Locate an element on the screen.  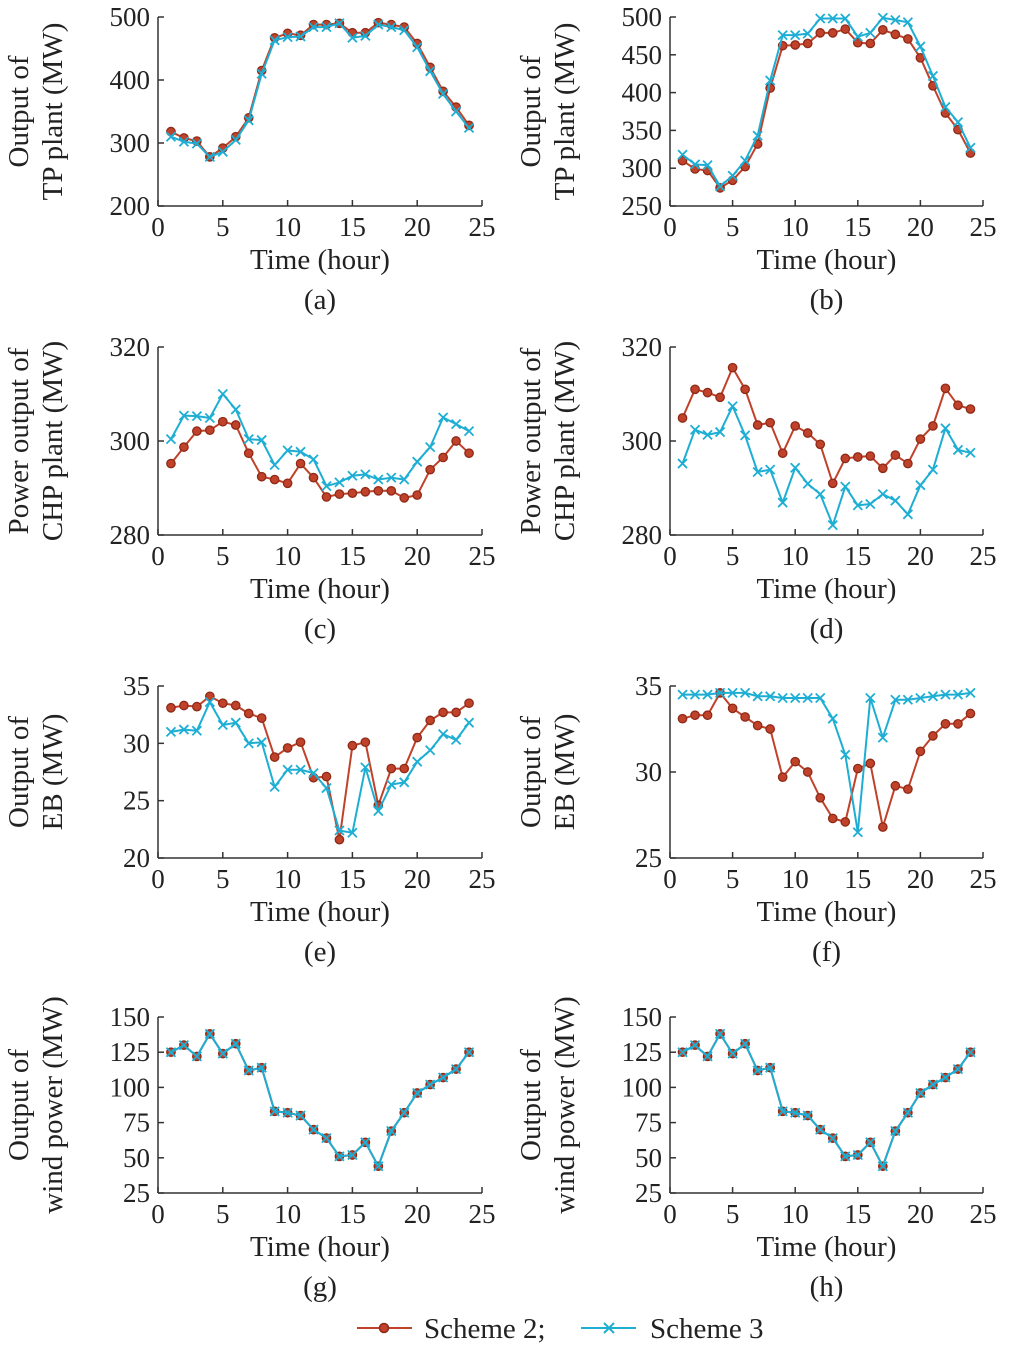
y-tick-label: 25 is located at coordinates (648, 858).